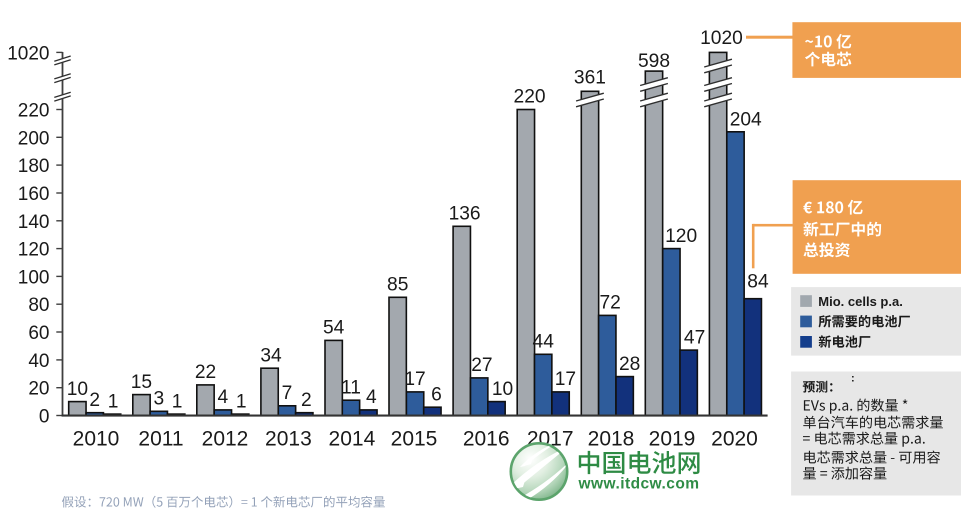 The height and width of the screenshot is (515, 961). Describe the element at coordinates (544, 342) in the screenshot. I see `svg-text: 44` at that location.